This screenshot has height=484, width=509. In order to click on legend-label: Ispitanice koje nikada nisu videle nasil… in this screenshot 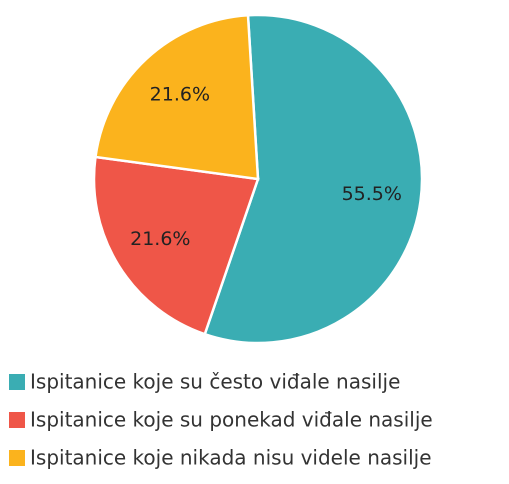, I will do `click(231, 458)`.